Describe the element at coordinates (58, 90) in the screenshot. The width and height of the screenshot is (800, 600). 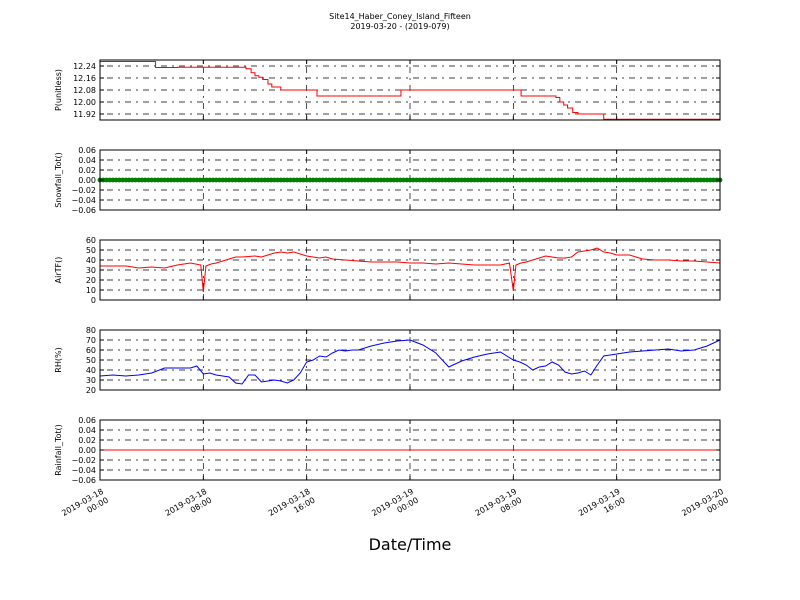
I see `y-axis-label: P(unitless)` at that location.